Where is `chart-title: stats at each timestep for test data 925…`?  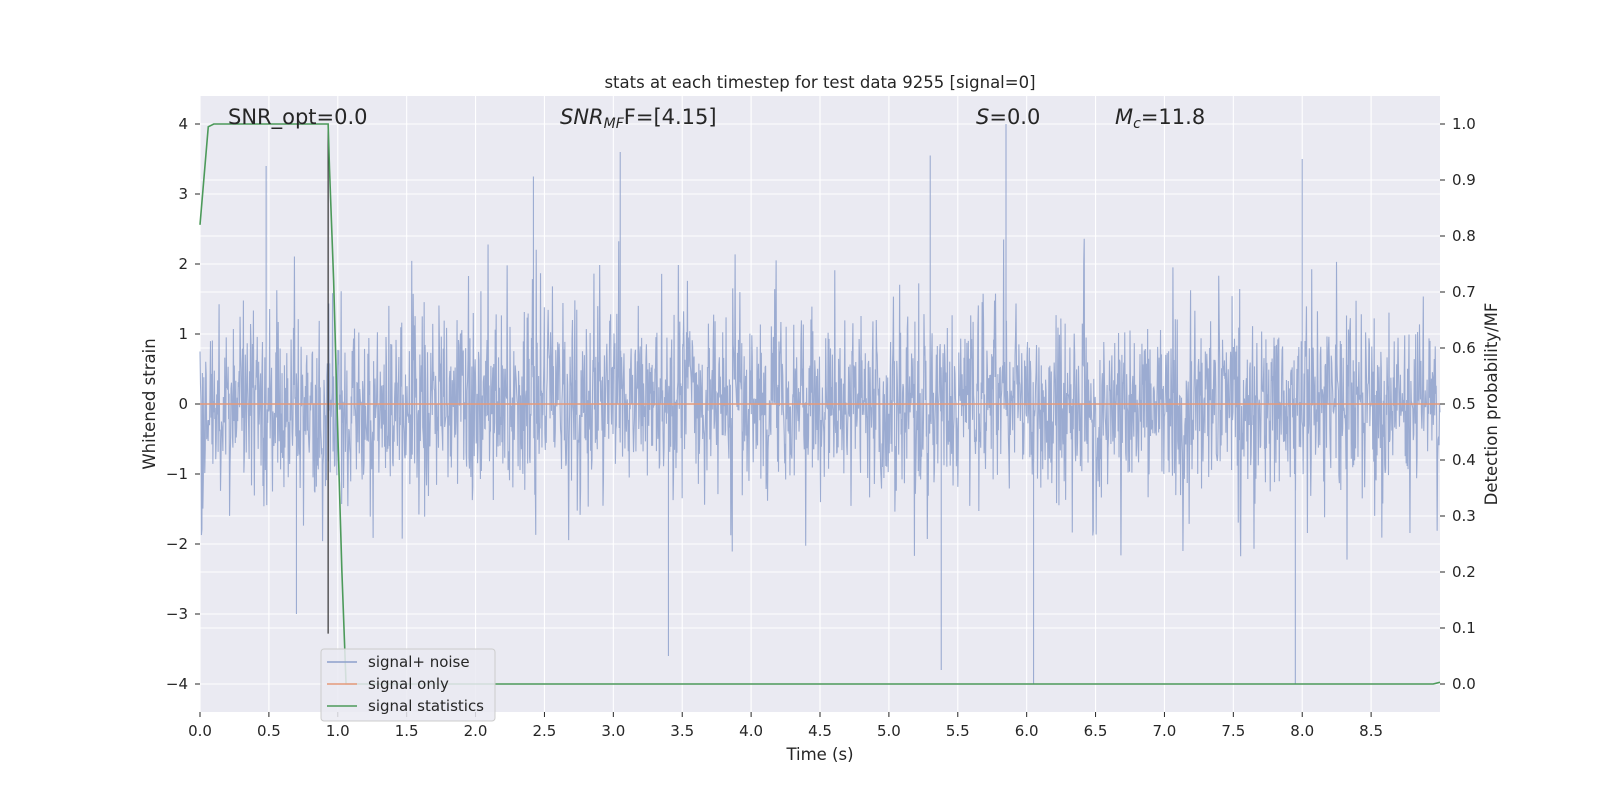
chart-title: stats at each timestep for test data 925… is located at coordinates (819, 82).